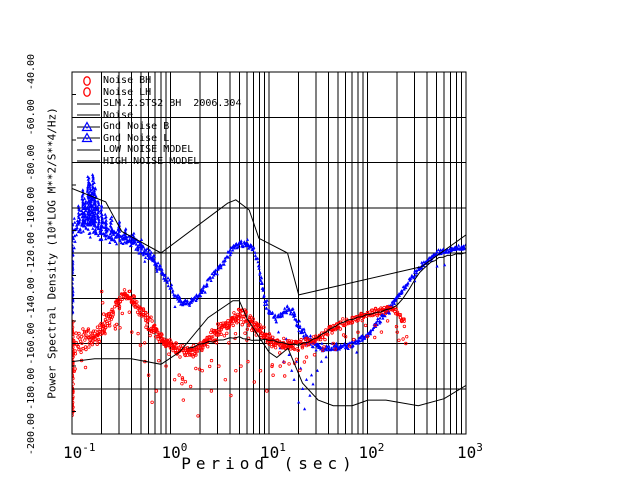 This screenshot has width=640, height=480. I want to click on y-tick-label: -40.00, so click(31, 72).